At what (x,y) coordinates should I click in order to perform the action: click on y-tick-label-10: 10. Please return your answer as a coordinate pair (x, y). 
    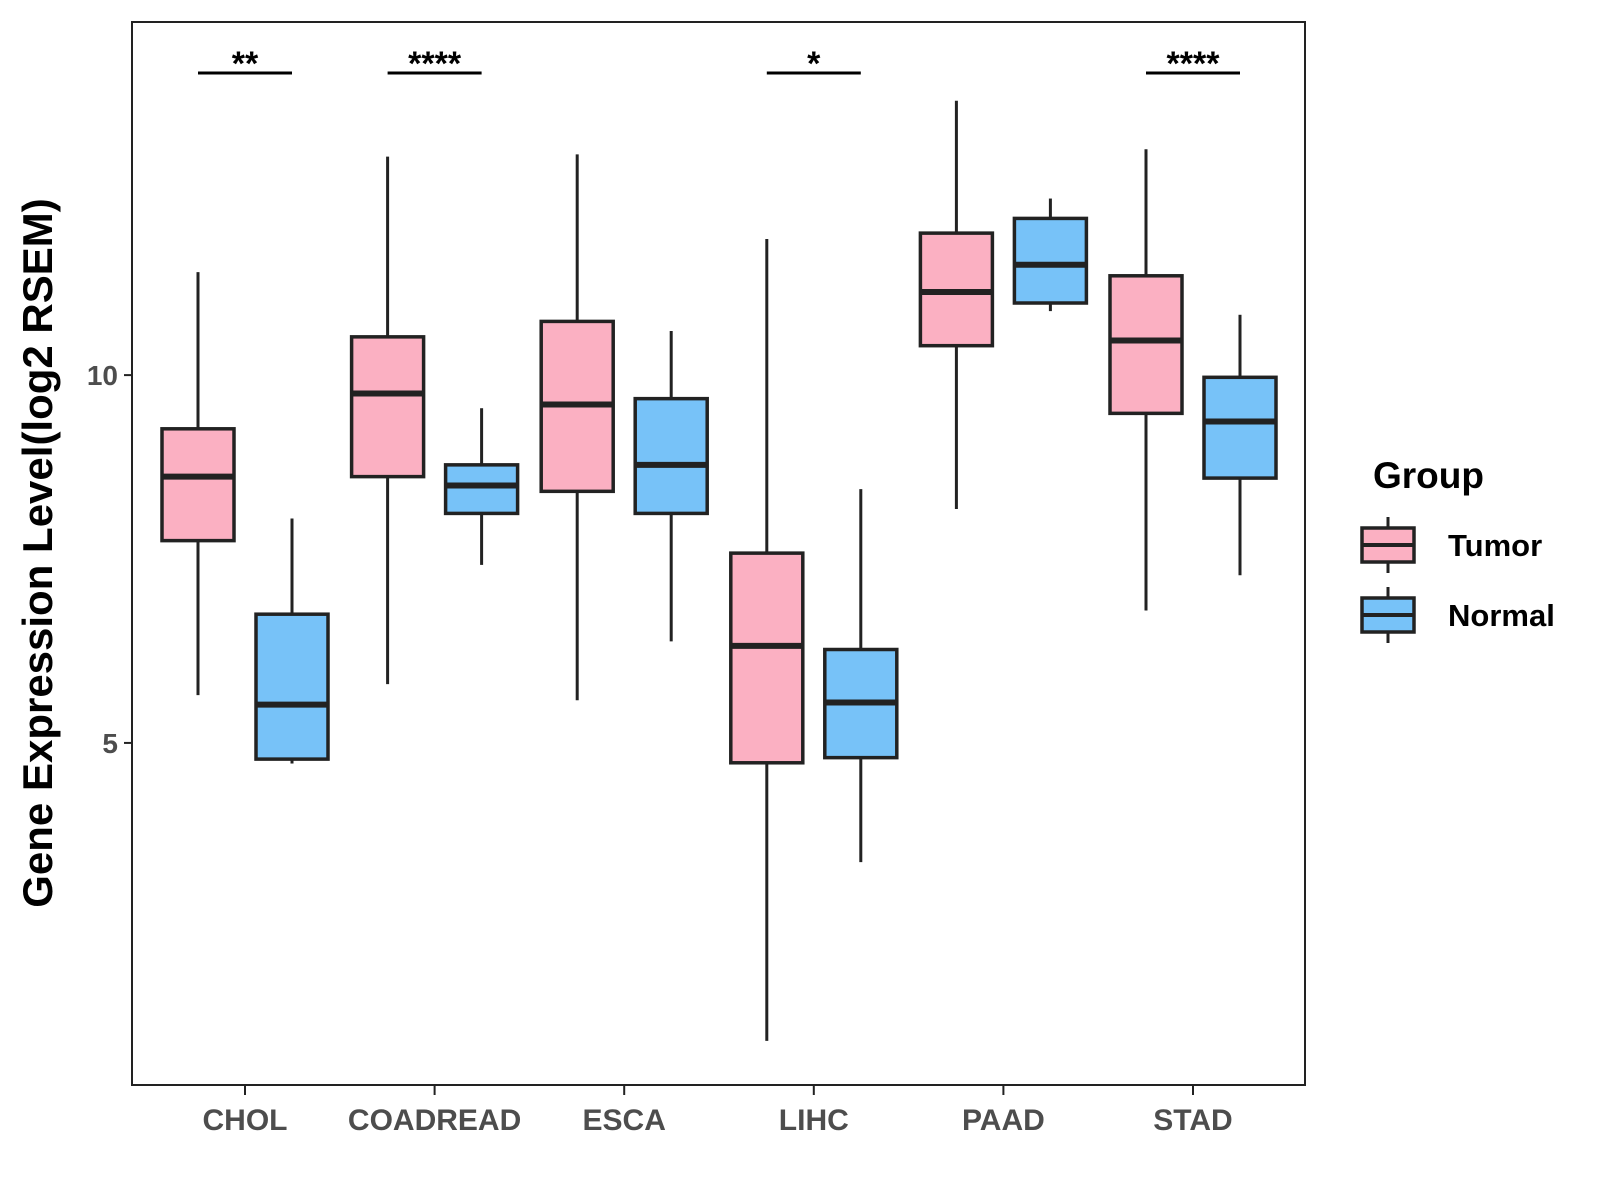
    Looking at the image, I should click on (102, 375).